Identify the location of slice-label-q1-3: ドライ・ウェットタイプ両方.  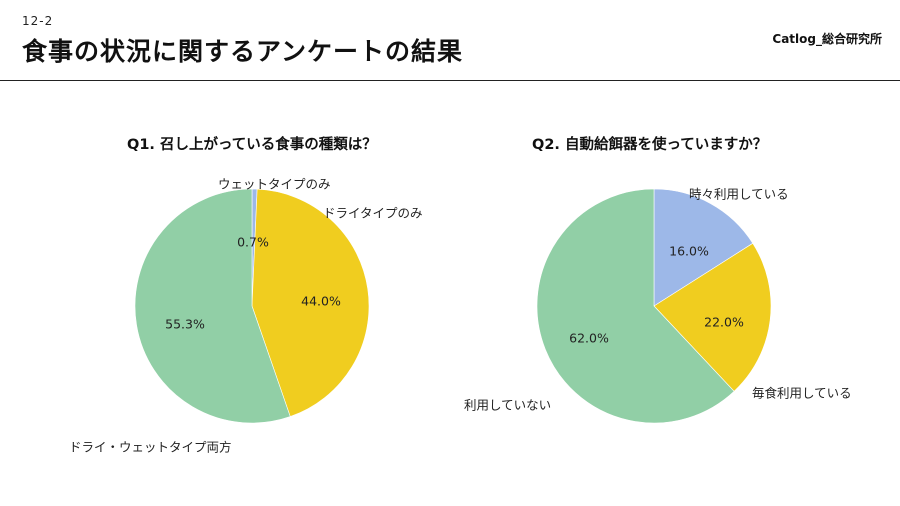
(150, 447).